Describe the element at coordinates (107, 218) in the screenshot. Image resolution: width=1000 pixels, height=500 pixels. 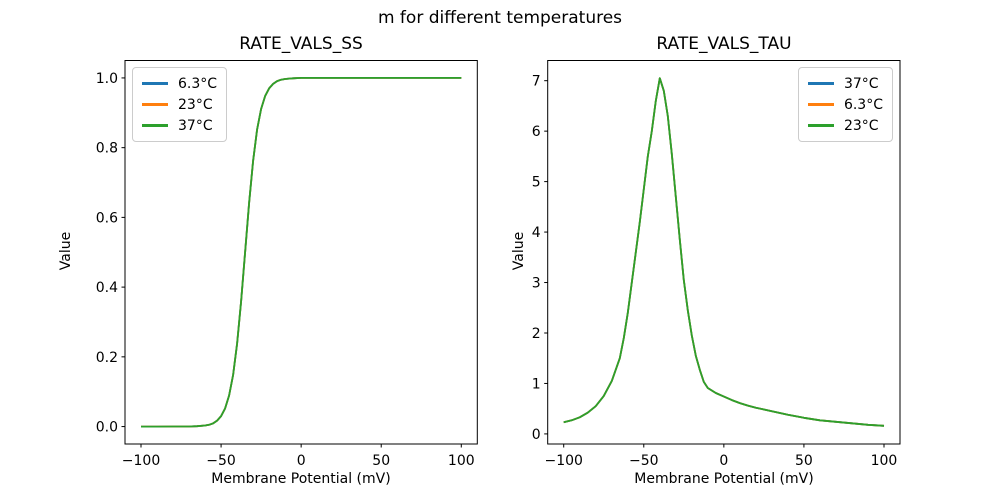
I see `y-tick-label: 0.6` at that location.